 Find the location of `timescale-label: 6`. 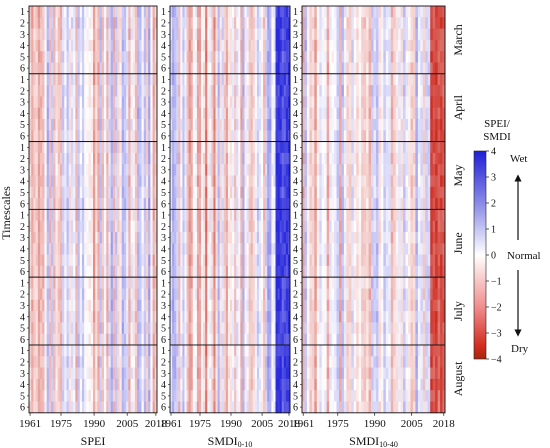

timescale-label: 6 is located at coordinates (22, 69).